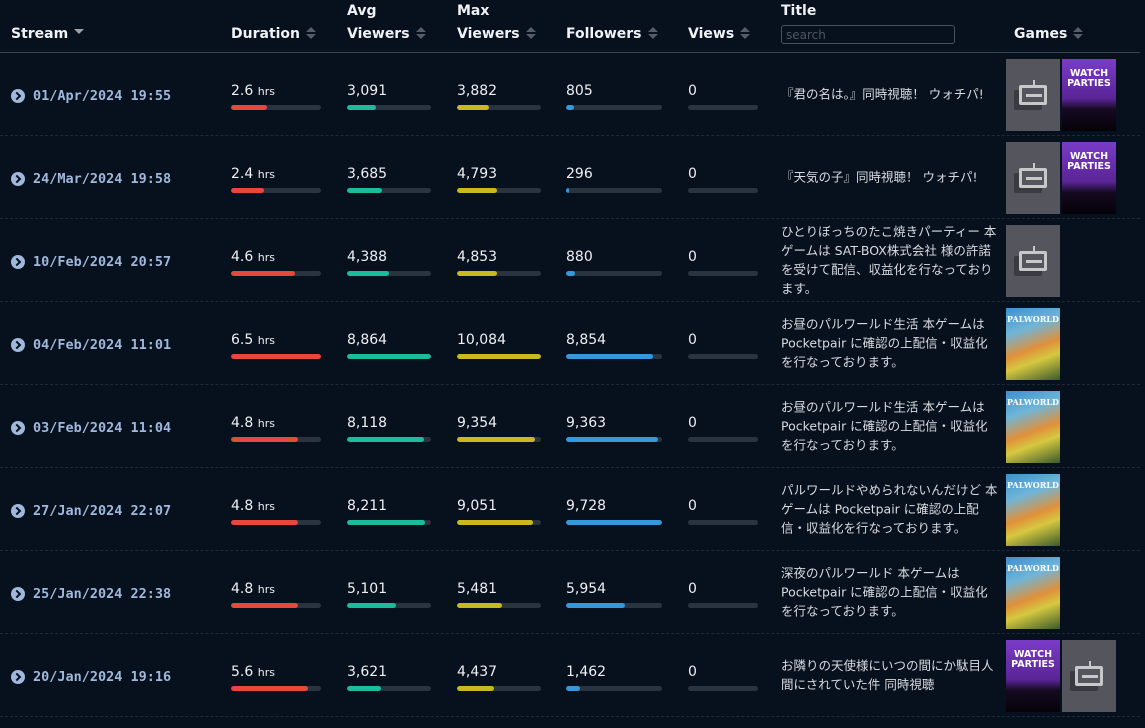 The image size is (1145, 728). Describe the element at coordinates (367, 340) in the screenshot. I see `avg-value: 8,864` at that location.